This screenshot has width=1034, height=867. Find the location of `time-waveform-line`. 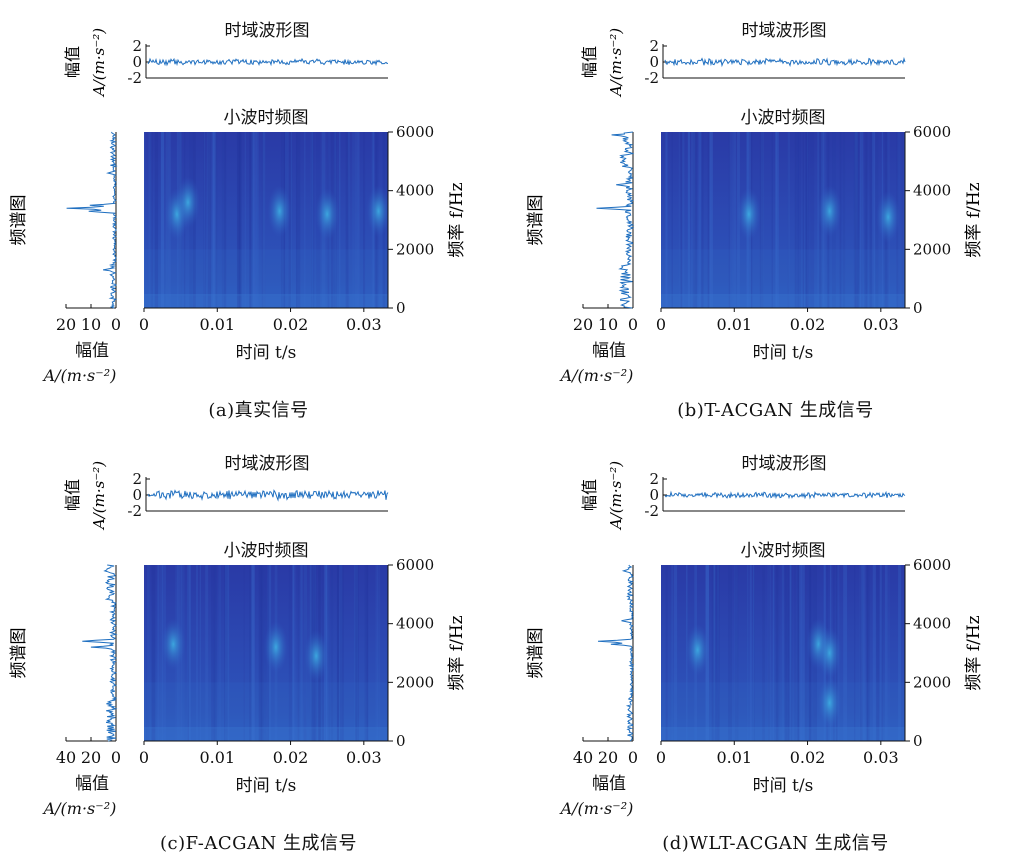

time-waveform-line is located at coordinates (267, 62).